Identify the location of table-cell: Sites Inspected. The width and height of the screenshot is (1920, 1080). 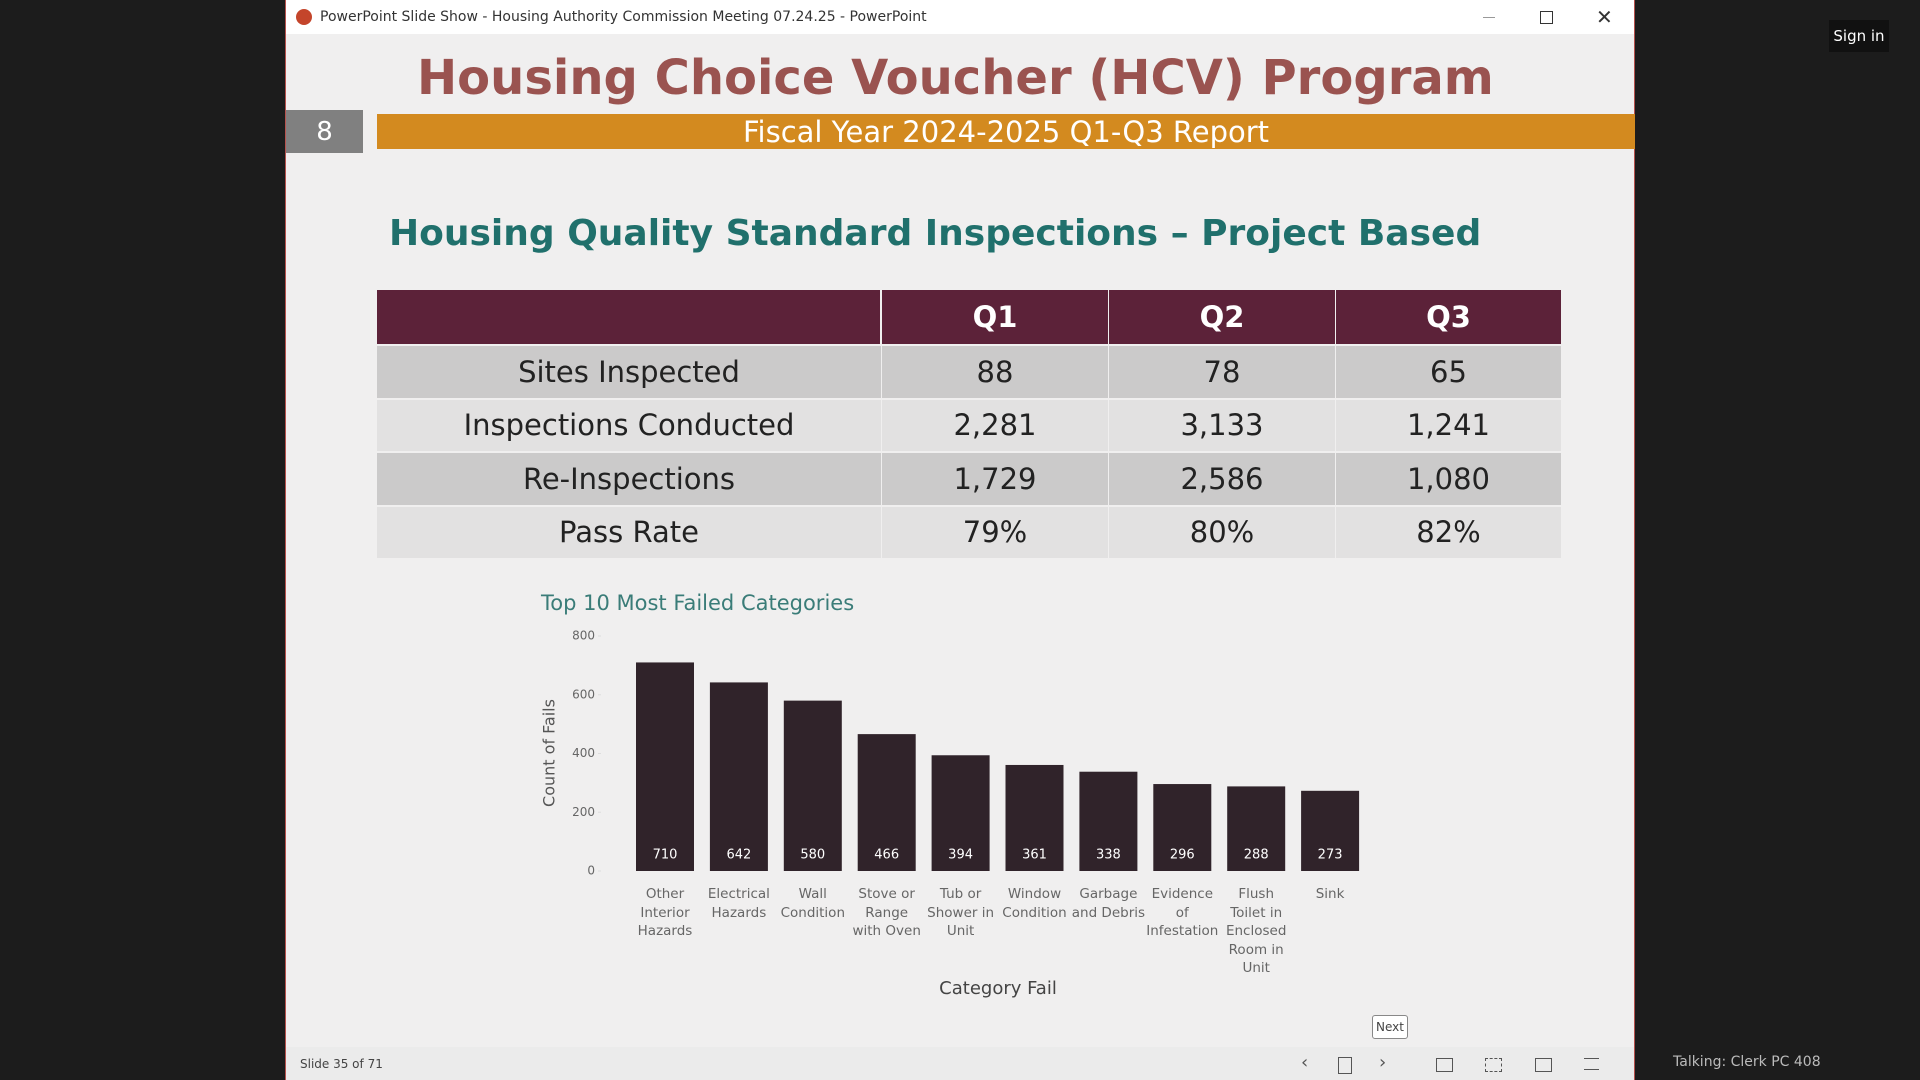
(629, 372).